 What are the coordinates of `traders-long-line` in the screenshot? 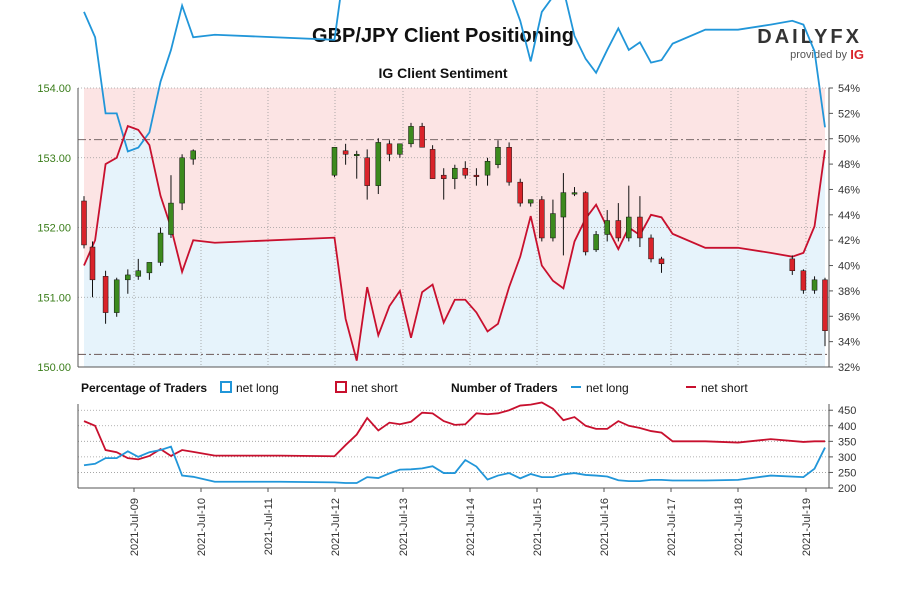 It's located at (454, 464).